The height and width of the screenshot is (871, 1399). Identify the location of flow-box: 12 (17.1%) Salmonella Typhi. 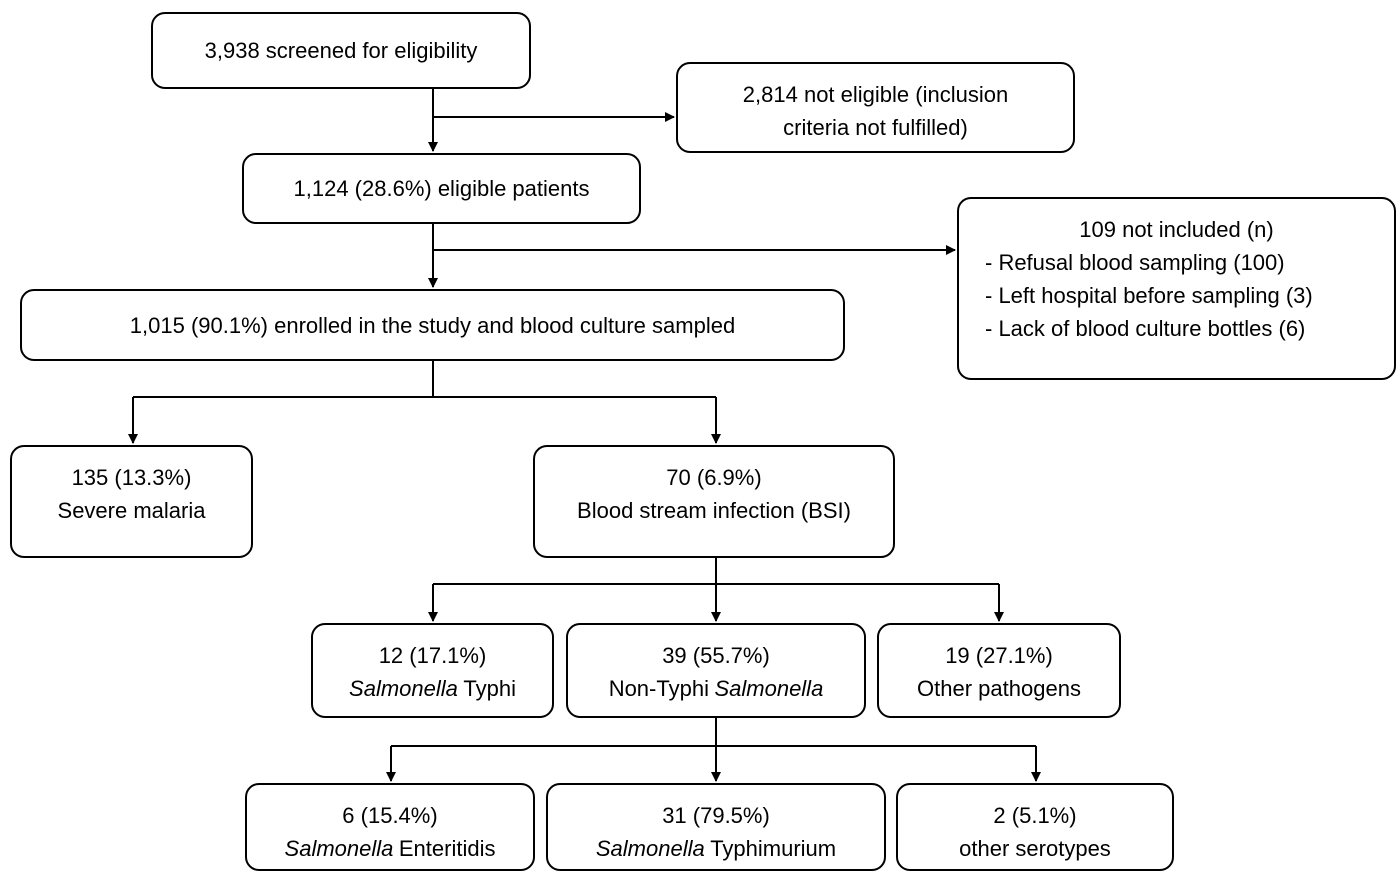
(432, 670).